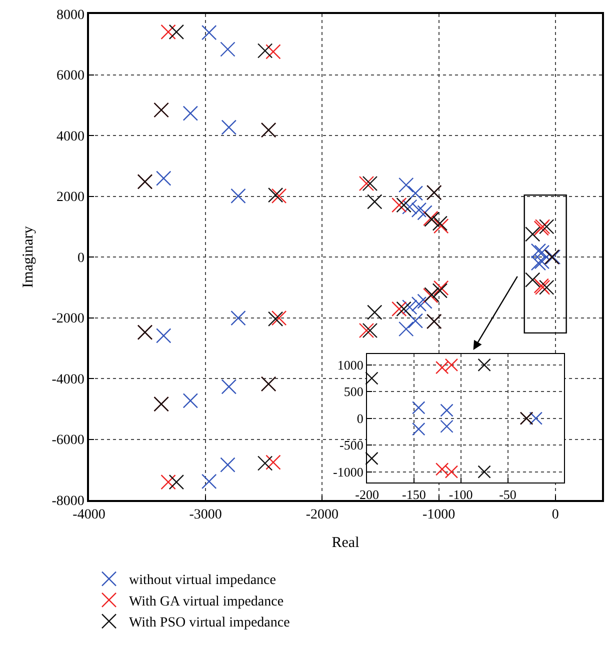  What do you see at coordinates (70, 136) in the screenshot?
I see `y-tick-label: 4000` at bounding box center [70, 136].